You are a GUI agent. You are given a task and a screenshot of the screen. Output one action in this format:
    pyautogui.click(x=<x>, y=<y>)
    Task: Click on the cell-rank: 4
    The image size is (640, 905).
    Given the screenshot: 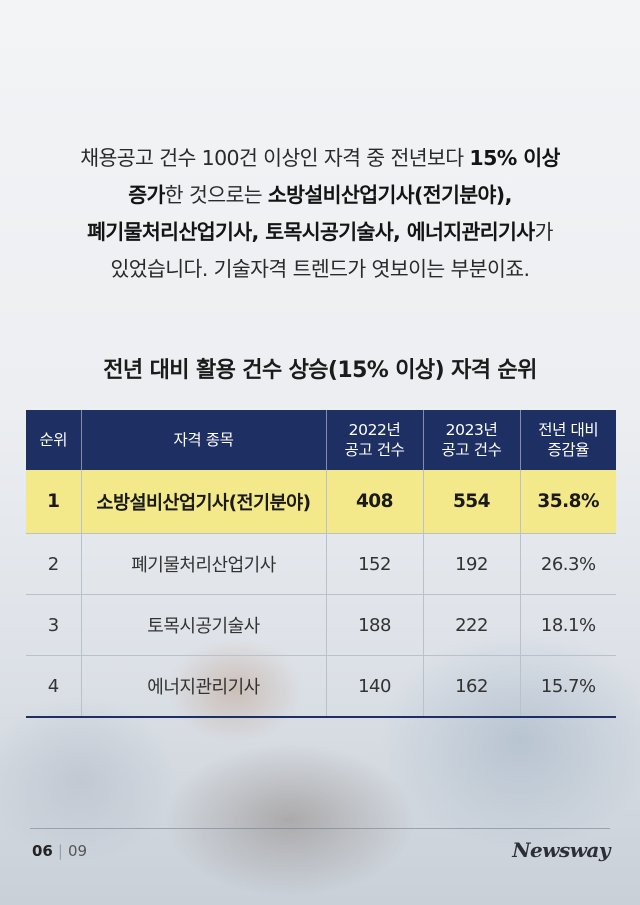 What is the action you would take?
    pyautogui.click(x=54, y=686)
    